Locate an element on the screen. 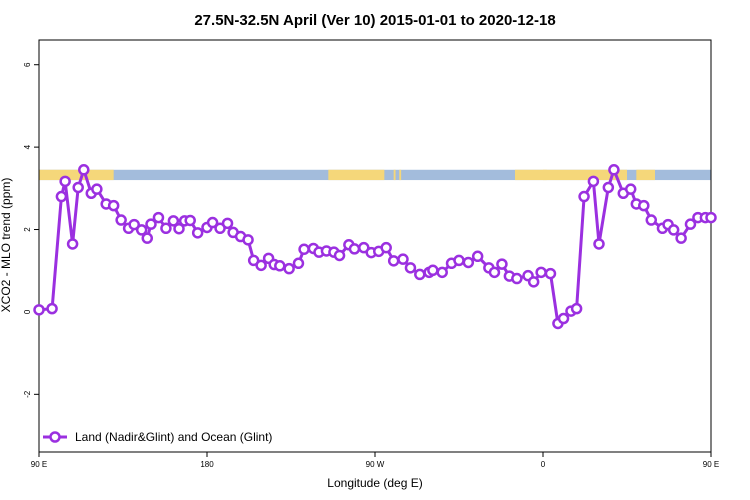  x-axis-label: Longitude (deg E) is located at coordinates (374, 483).